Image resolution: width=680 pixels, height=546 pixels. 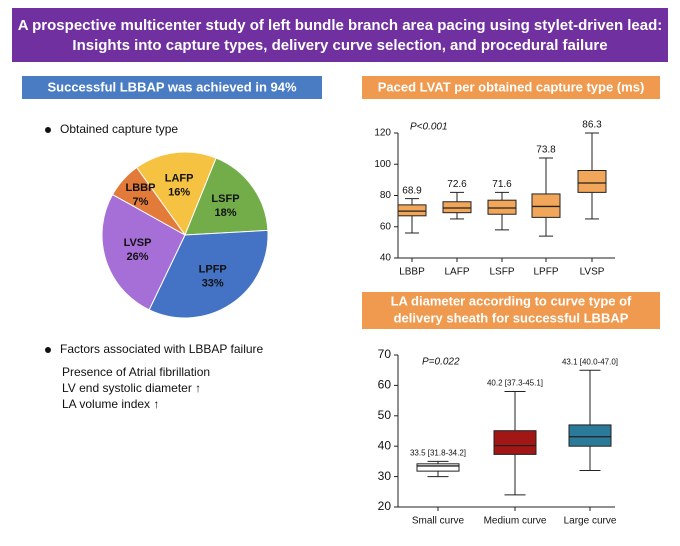 I want to click on slice-value: 33%, so click(x=213, y=283).